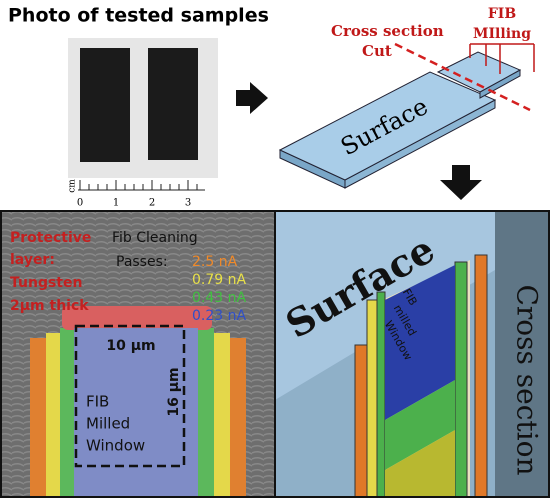 This screenshot has width=550, height=498. Describe the element at coordinates (502, 34) in the screenshot. I see `fib-label: MIlling` at that location.